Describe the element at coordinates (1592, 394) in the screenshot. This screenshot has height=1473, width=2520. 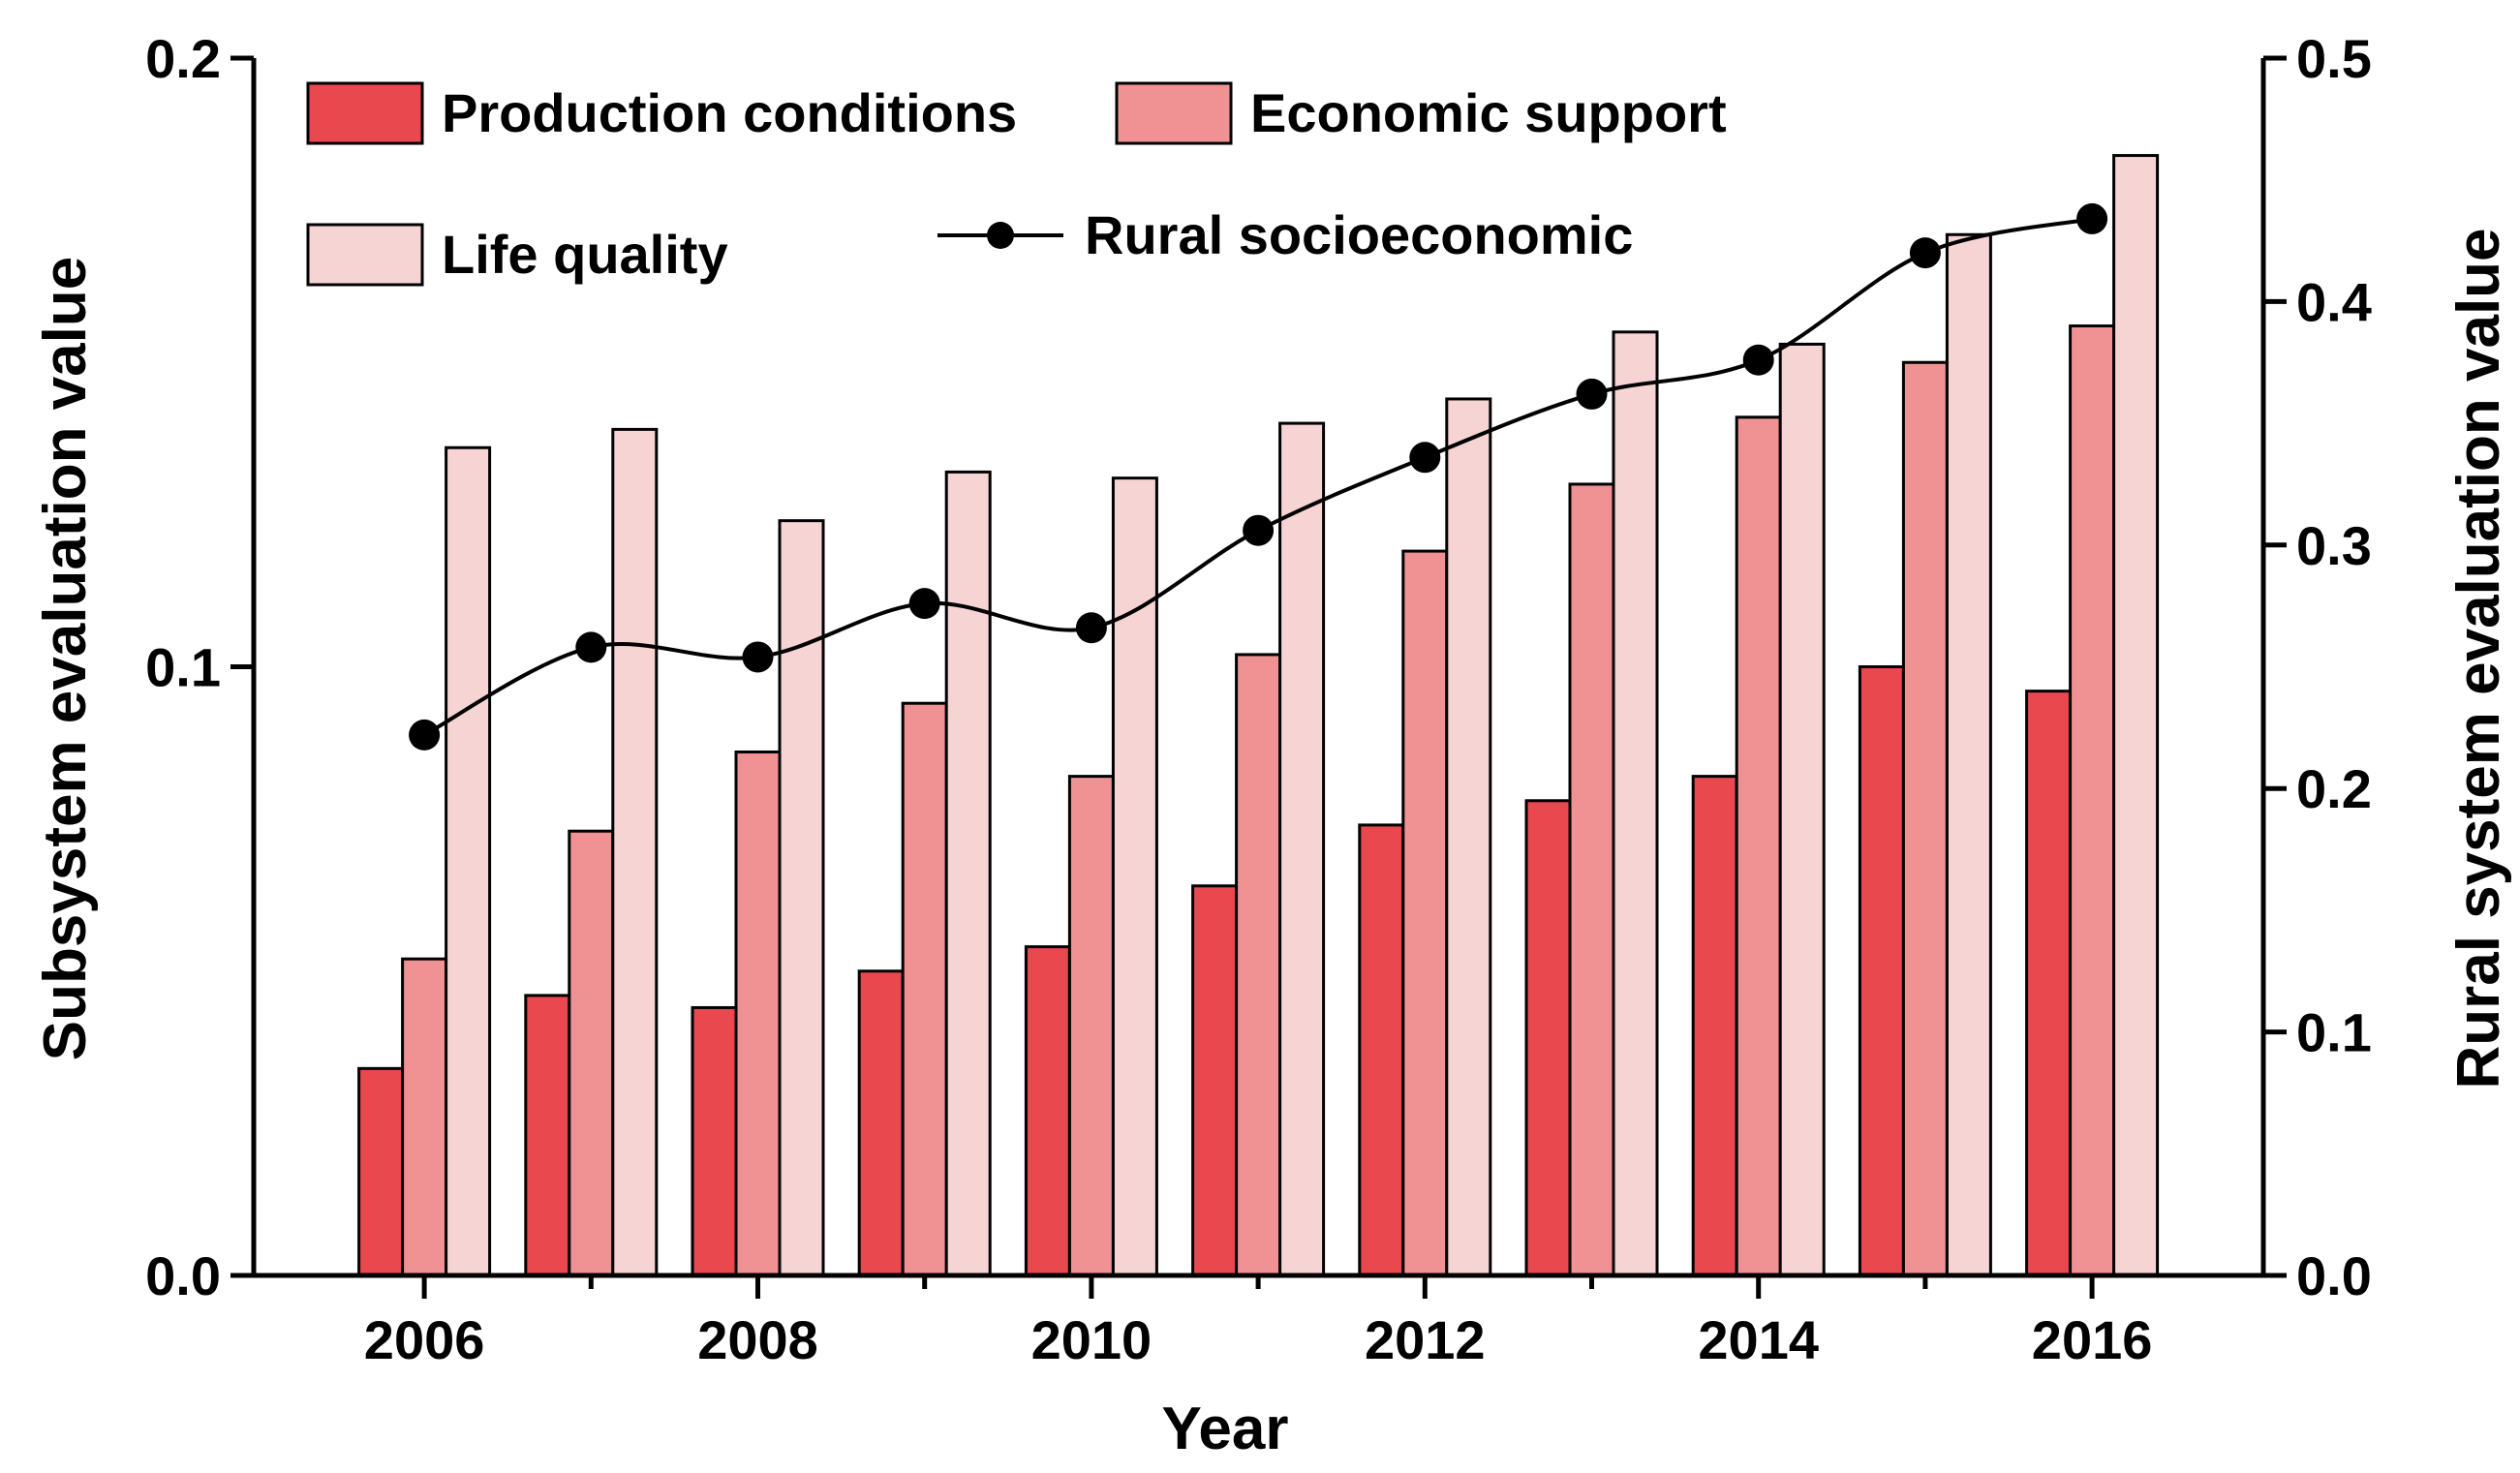
I see `point-rural-socioeconomic-2013` at that location.